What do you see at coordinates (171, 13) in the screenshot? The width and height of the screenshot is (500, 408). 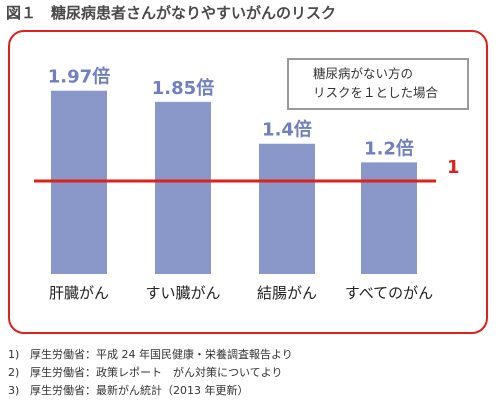 I see `chart-title: 図１ 糖尿病患者さんがなりやすいがんのリスク` at bounding box center [171, 13].